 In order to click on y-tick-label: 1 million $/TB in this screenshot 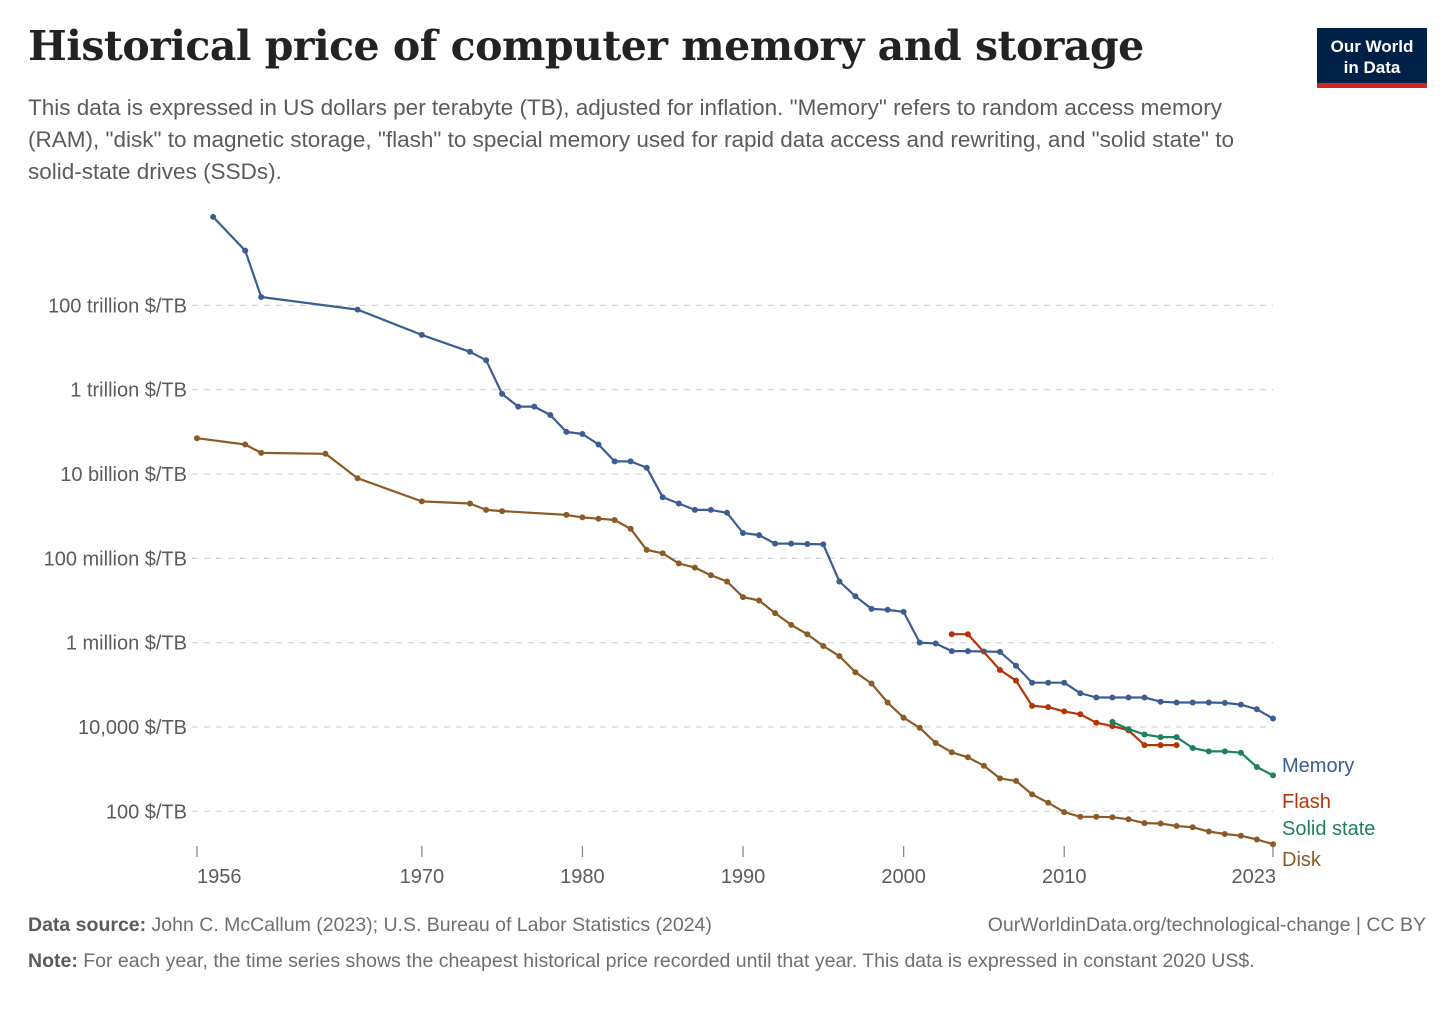, I will do `click(126, 644)`.